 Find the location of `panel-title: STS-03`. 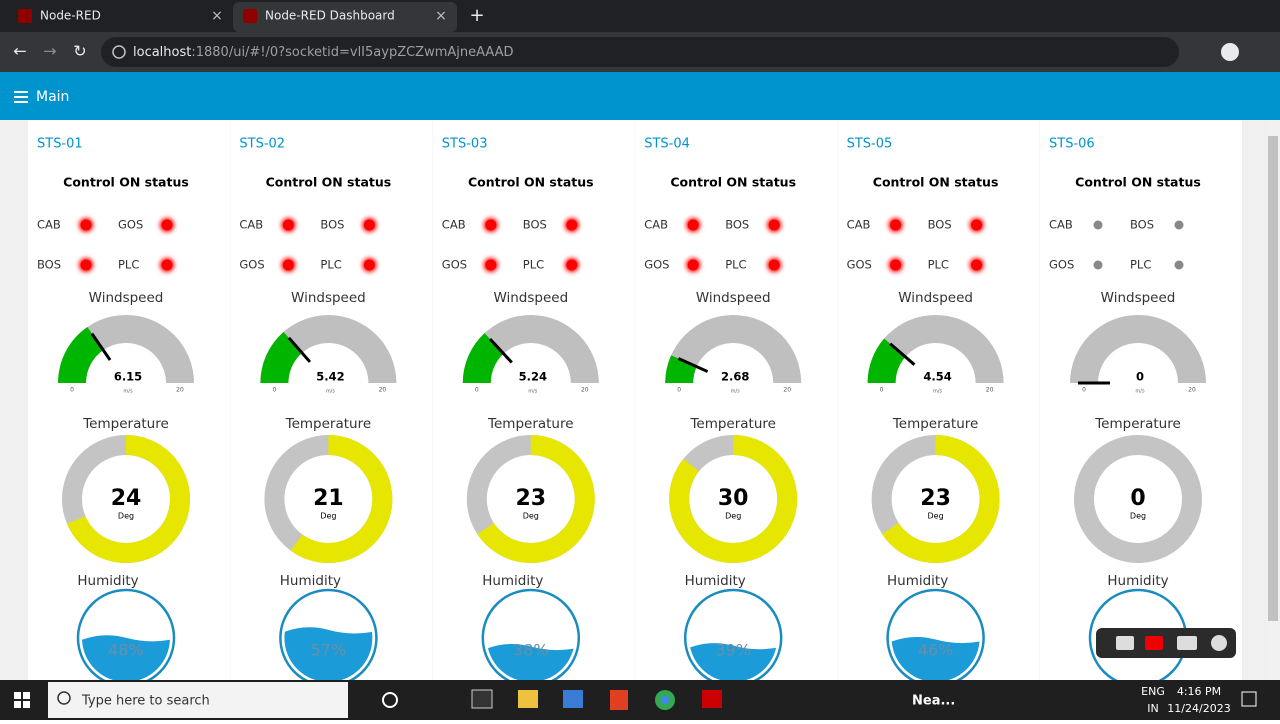

panel-title: STS-03 is located at coordinates (465, 144).